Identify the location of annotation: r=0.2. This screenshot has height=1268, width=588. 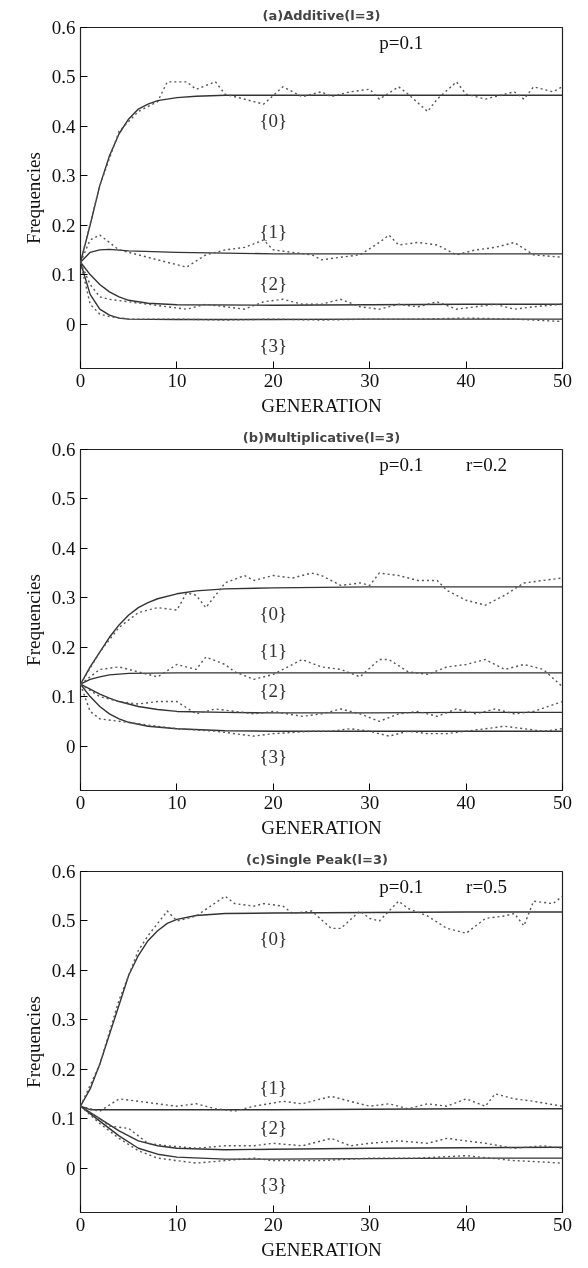
(486, 465).